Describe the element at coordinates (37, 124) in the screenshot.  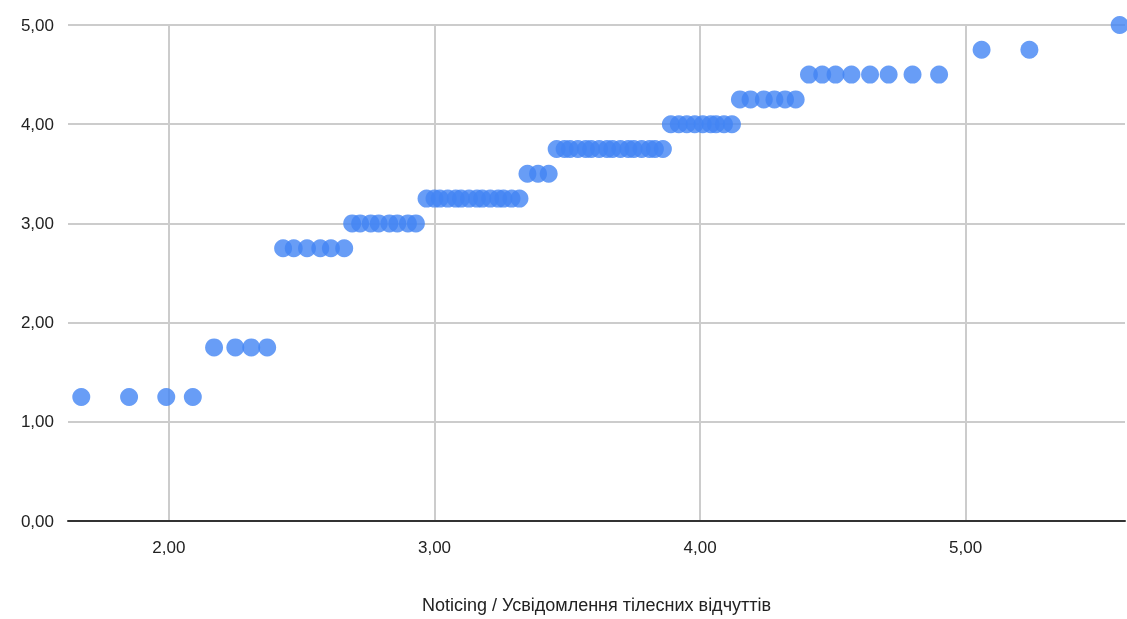
I see `y-tick-label: 4,00` at that location.